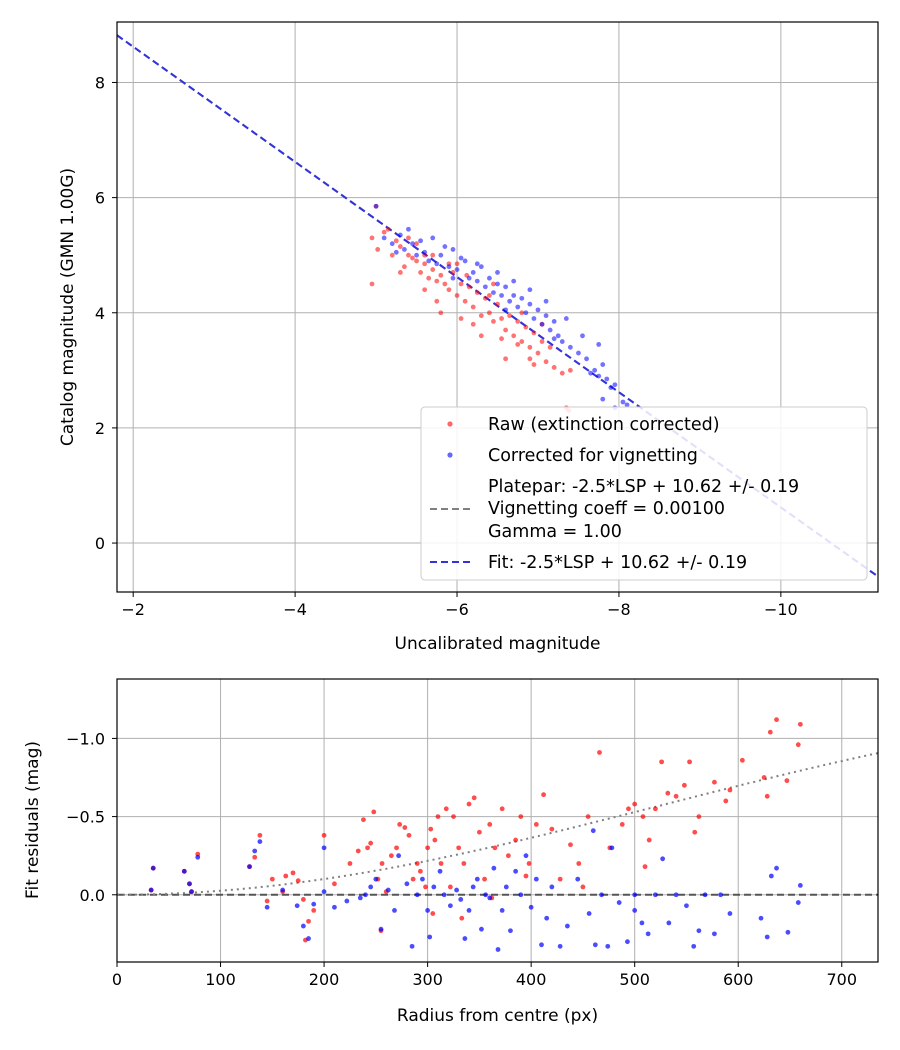 This screenshot has height=1050, width=900. What do you see at coordinates (643, 487) in the screenshot?
I see `legend-platepar-line1: Platepar: -2.5*LSP + 10.62 +/- 0.19` at bounding box center [643, 487].